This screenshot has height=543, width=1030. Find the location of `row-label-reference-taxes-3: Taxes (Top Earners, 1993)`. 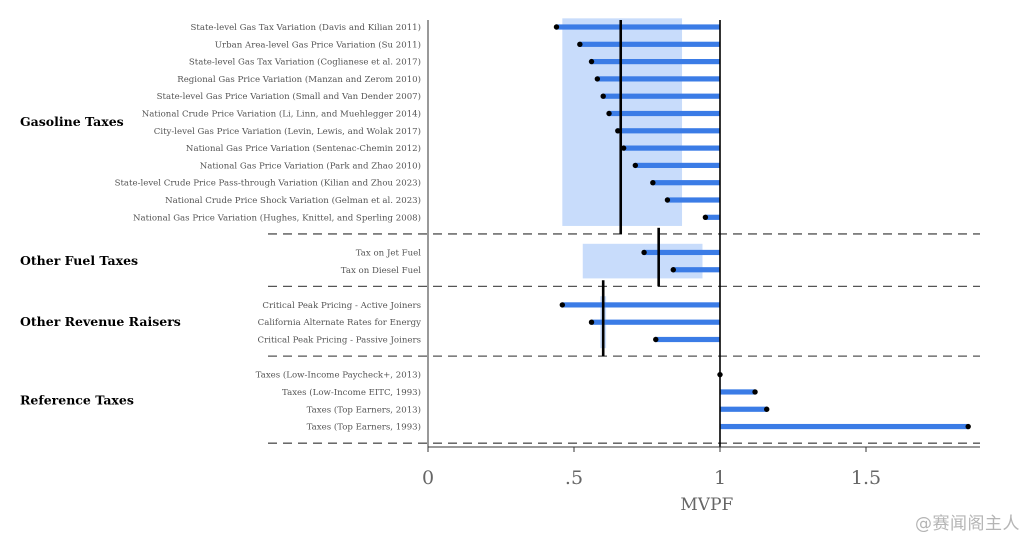

row-label-reference-taxes-3: Taxes (Top Earners, 1993) is located at coordinates (364, 427).